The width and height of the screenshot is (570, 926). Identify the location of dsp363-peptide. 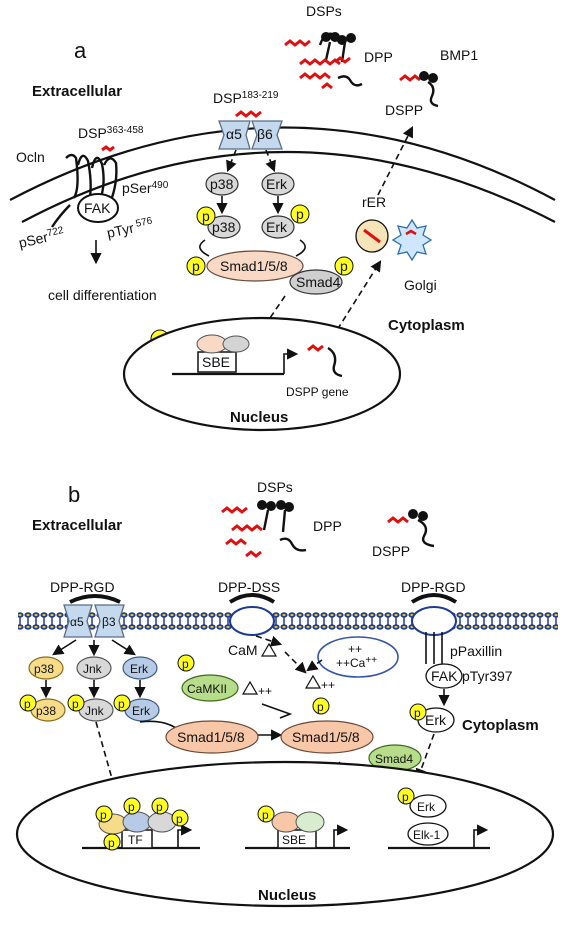
(108, 148).